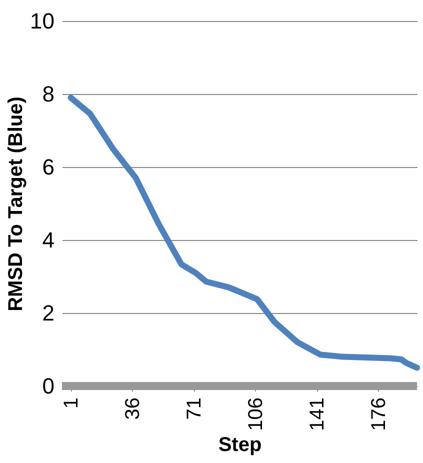 The width and height of the screenshot is (423, 463). I want to click on y-tick-label: 8, so click(48, 94).